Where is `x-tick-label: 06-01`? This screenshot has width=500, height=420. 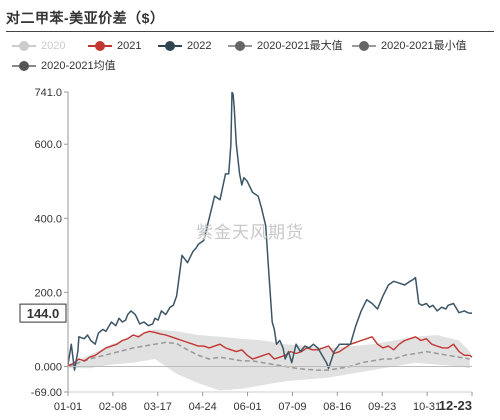
x-tick-label: 06-01 is located at coordinates (247, 407).